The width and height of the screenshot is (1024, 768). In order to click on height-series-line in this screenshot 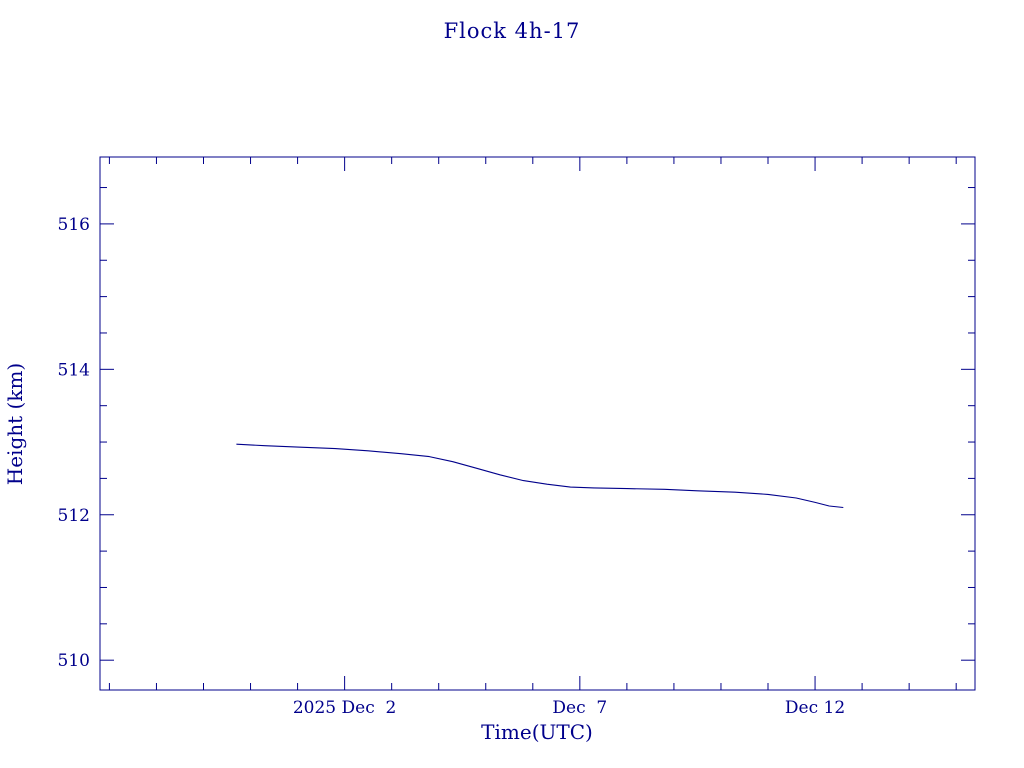, I will do `click(540, 476)`.